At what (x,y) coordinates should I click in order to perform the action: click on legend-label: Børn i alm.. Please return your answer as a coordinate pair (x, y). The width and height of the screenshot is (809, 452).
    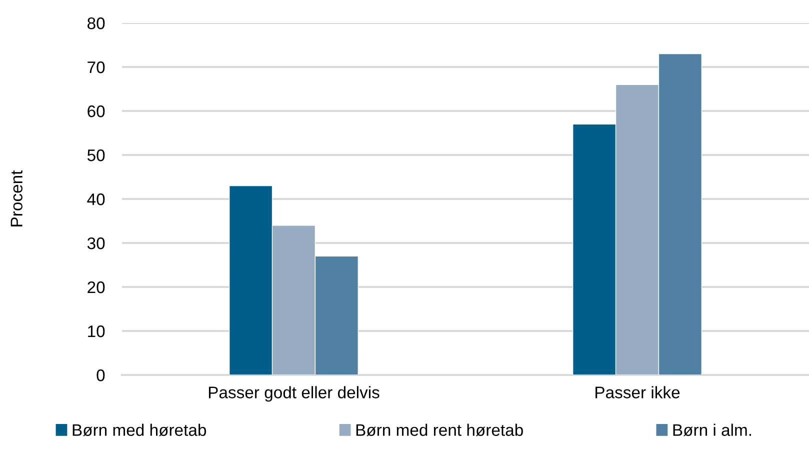
    Looking at the image, I should click on (712, 430).